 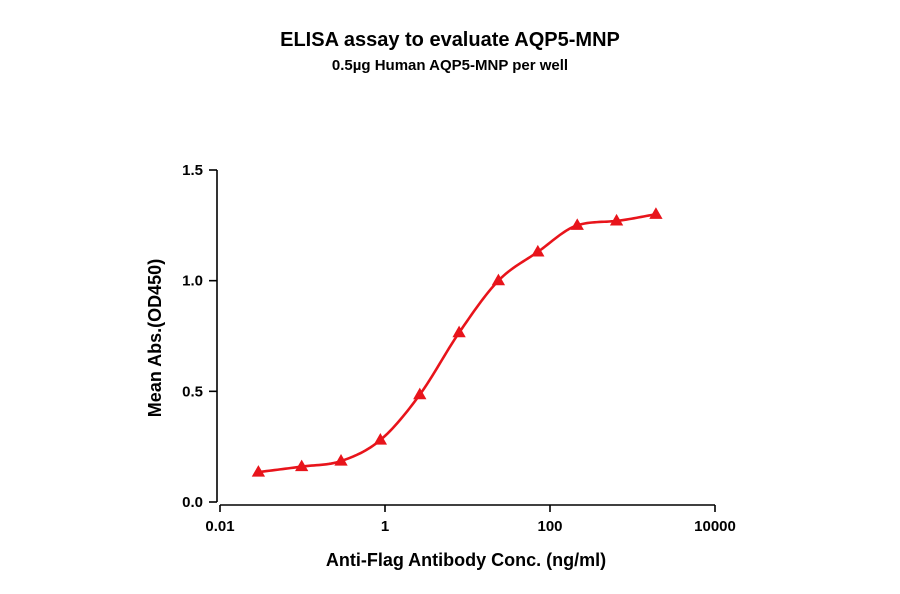 I want to click on x-tick-label: 0.01, so click(x=219, y=526).